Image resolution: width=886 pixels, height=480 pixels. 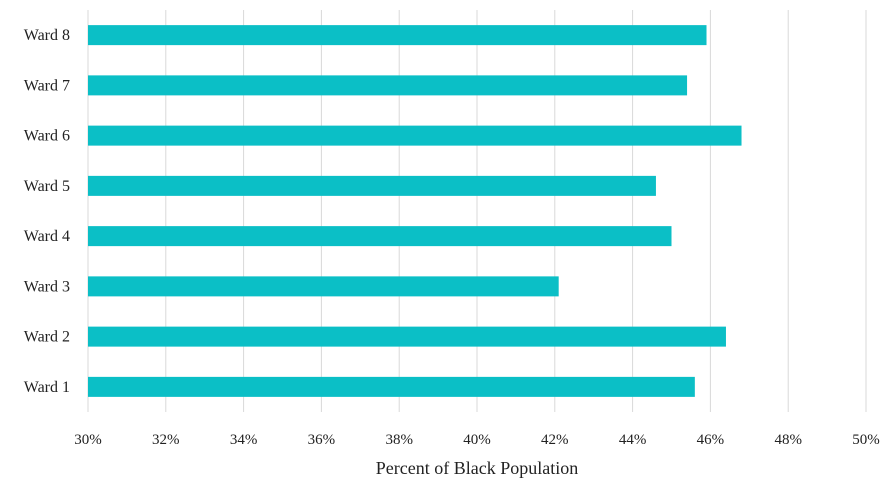 I want to click on x-tick-labels: 30% 32% 34% 36% 38% 40% 42% 44% 46% 48% 50%, so click(x=477, y=440).